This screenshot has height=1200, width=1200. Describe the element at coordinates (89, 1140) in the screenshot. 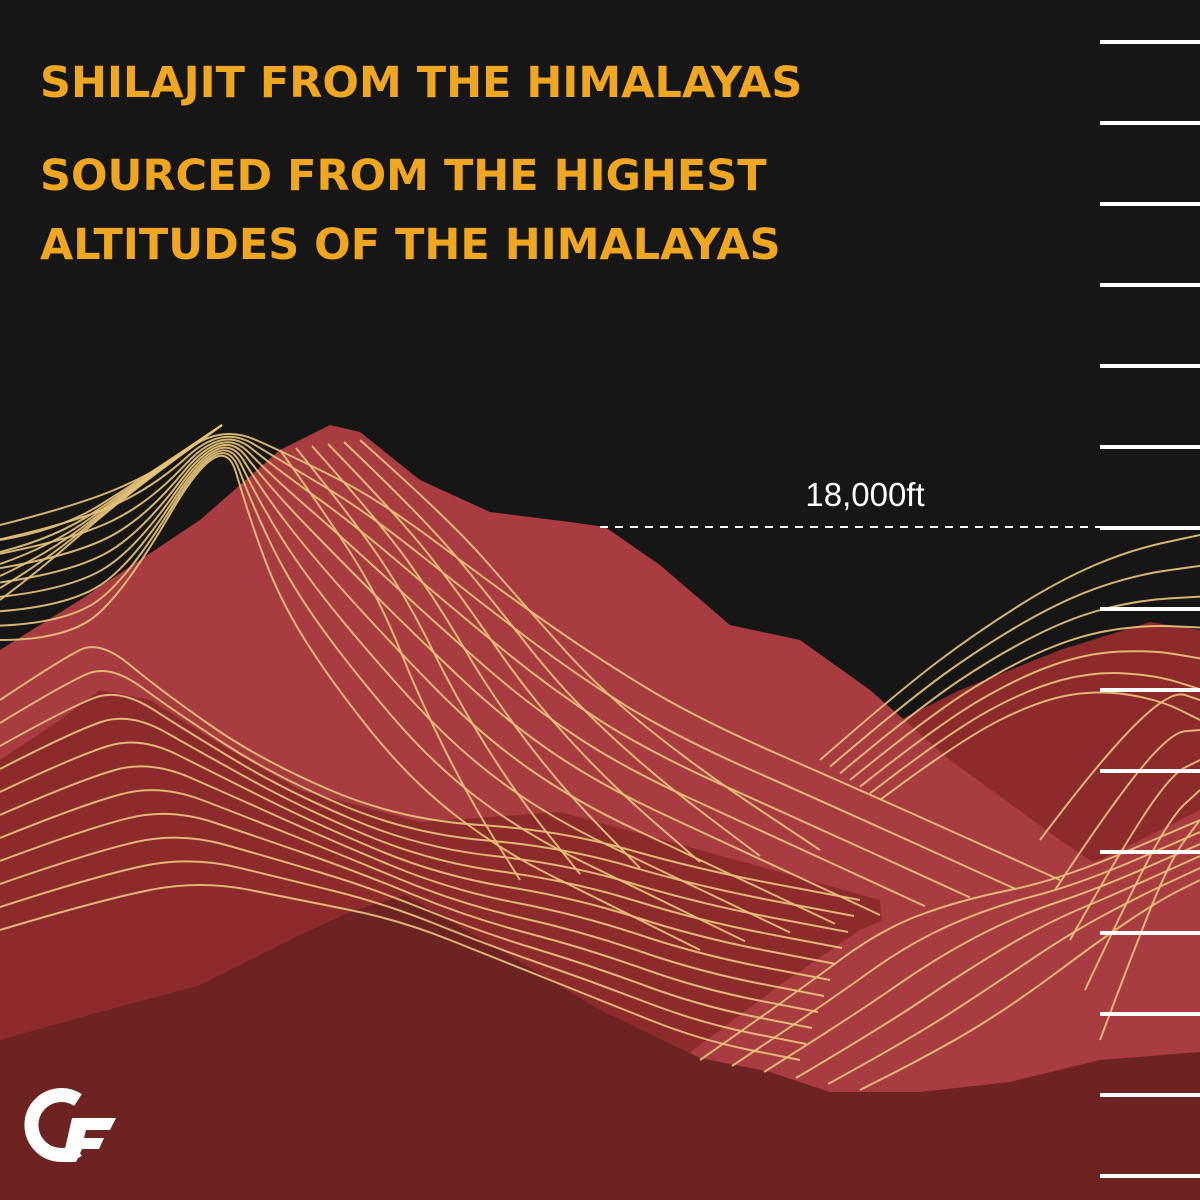

I see `logo-f` at that location.